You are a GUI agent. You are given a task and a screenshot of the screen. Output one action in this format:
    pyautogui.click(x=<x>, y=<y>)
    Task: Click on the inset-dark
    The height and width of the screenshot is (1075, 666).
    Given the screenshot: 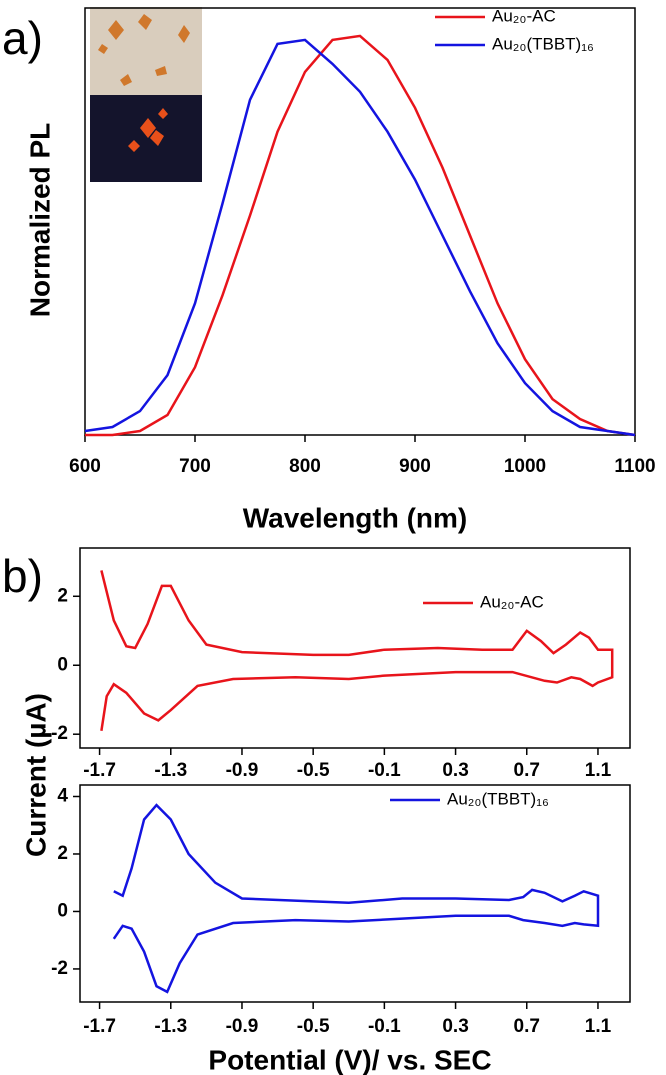 What is the action you would take?
    pyautogui.click(x=146, y=138)
    